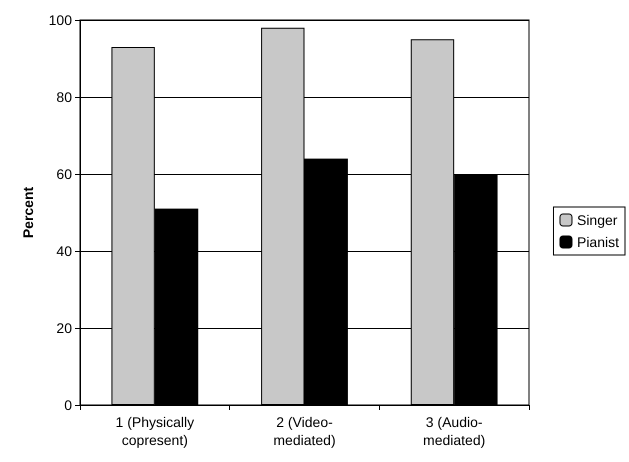 Image resolution: width=629 pixels, height=462 pixels. I want to click on y-tick-label: 100, so click(60, 20).